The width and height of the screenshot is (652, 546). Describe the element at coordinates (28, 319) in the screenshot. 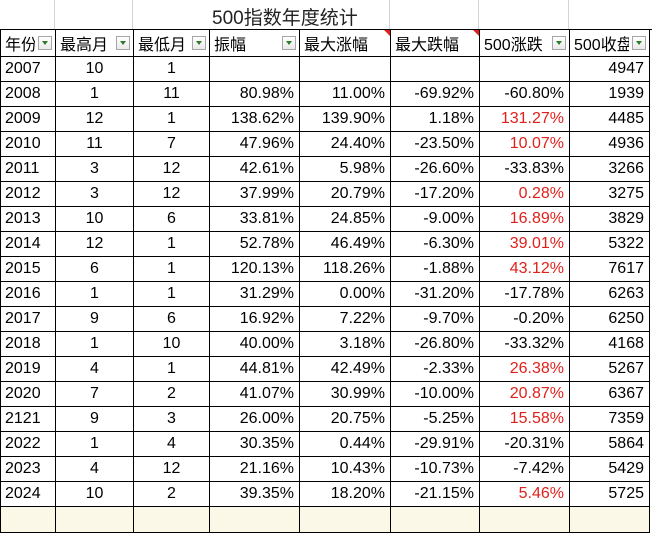

I see `year-cell: 2017` at that location.